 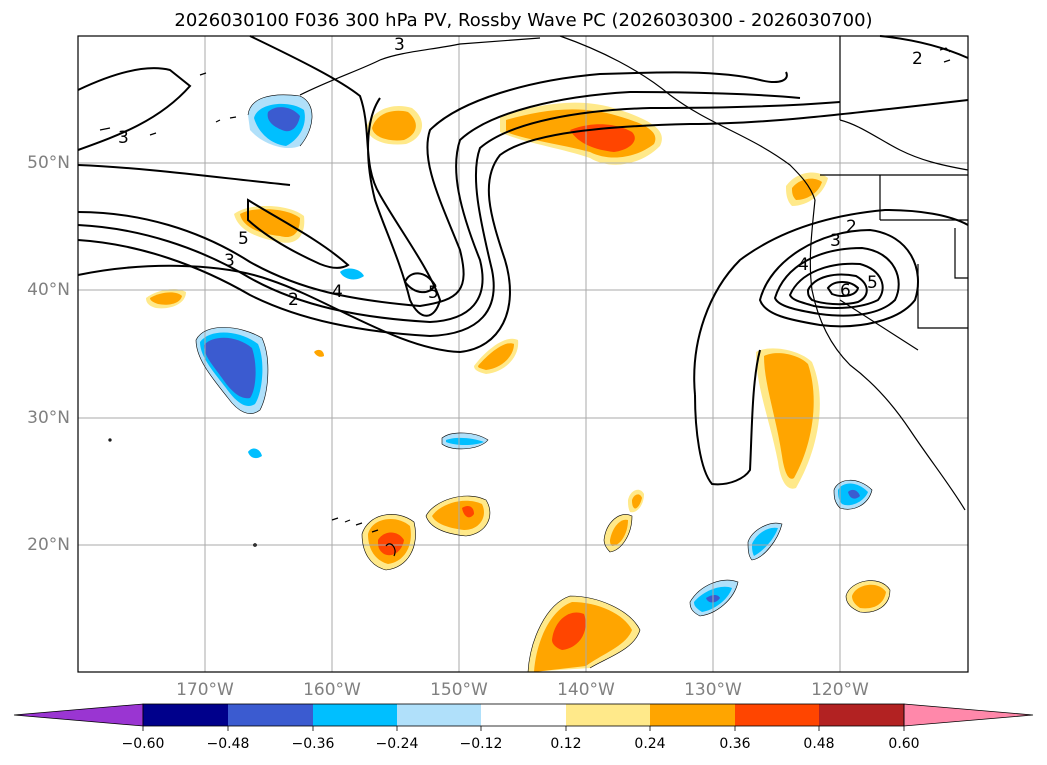 I want to click on colorbar-tick-label: −0.60, so click(x=143, y=744).